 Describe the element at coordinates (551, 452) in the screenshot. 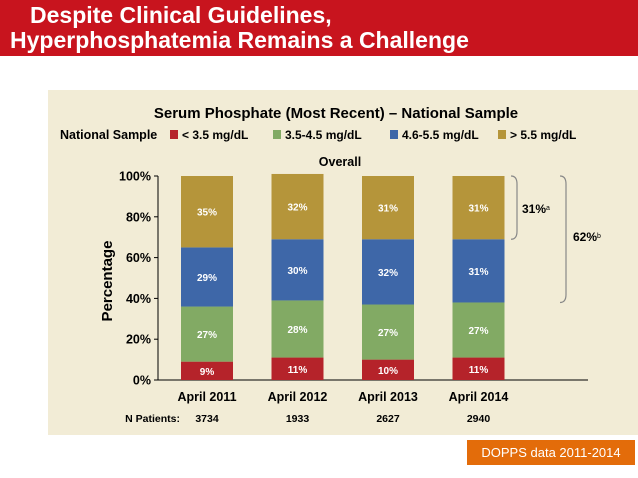

I see `source-badge: DOPPS data 2011-2014` at that location.